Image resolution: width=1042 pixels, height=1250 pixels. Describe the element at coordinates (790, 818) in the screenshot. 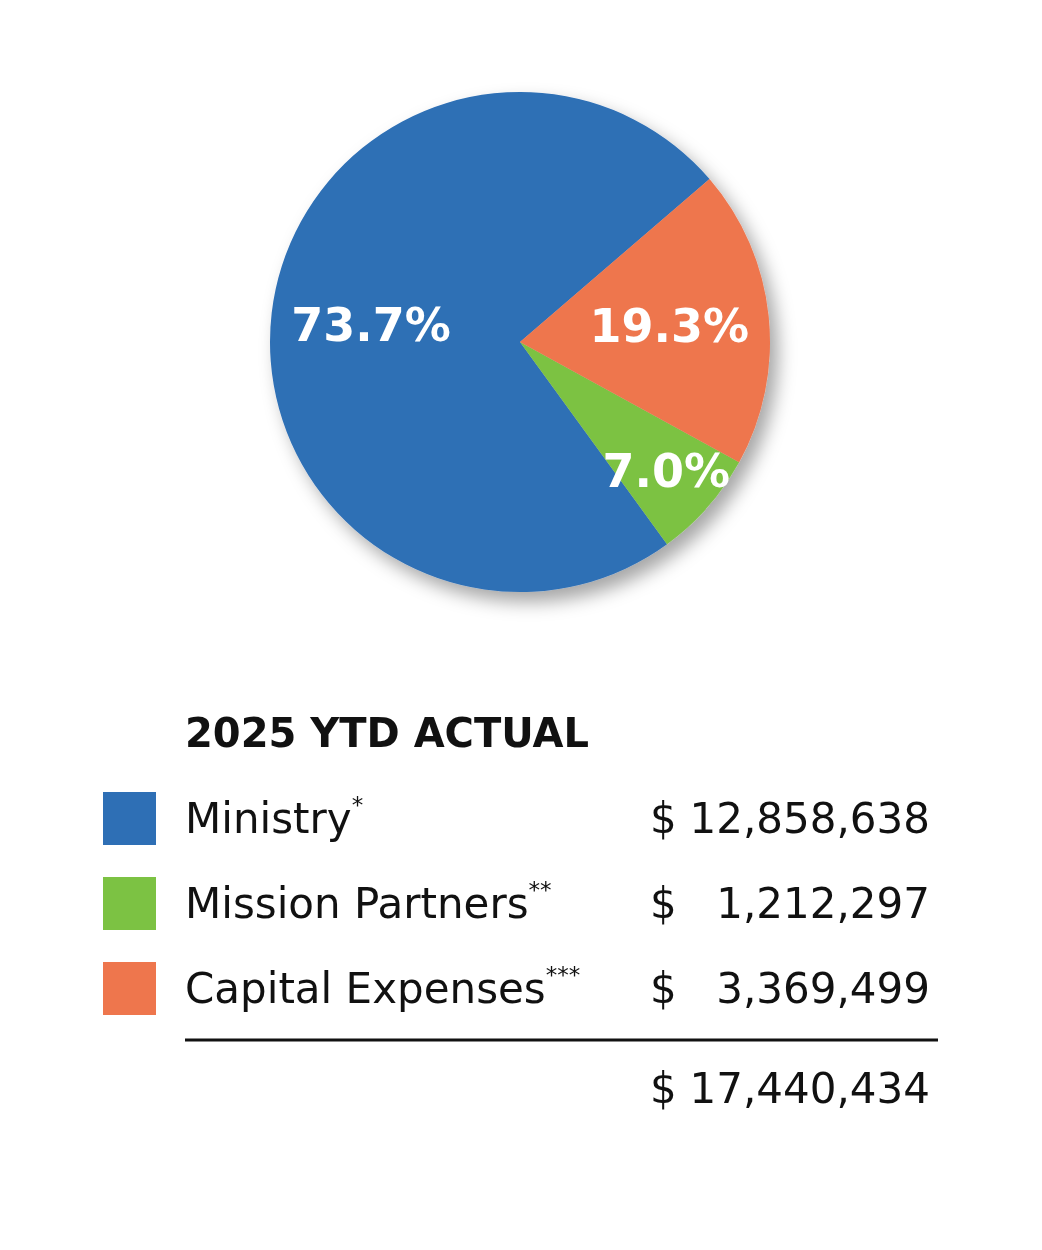

I see `text: $ 12,858,638` at that location.